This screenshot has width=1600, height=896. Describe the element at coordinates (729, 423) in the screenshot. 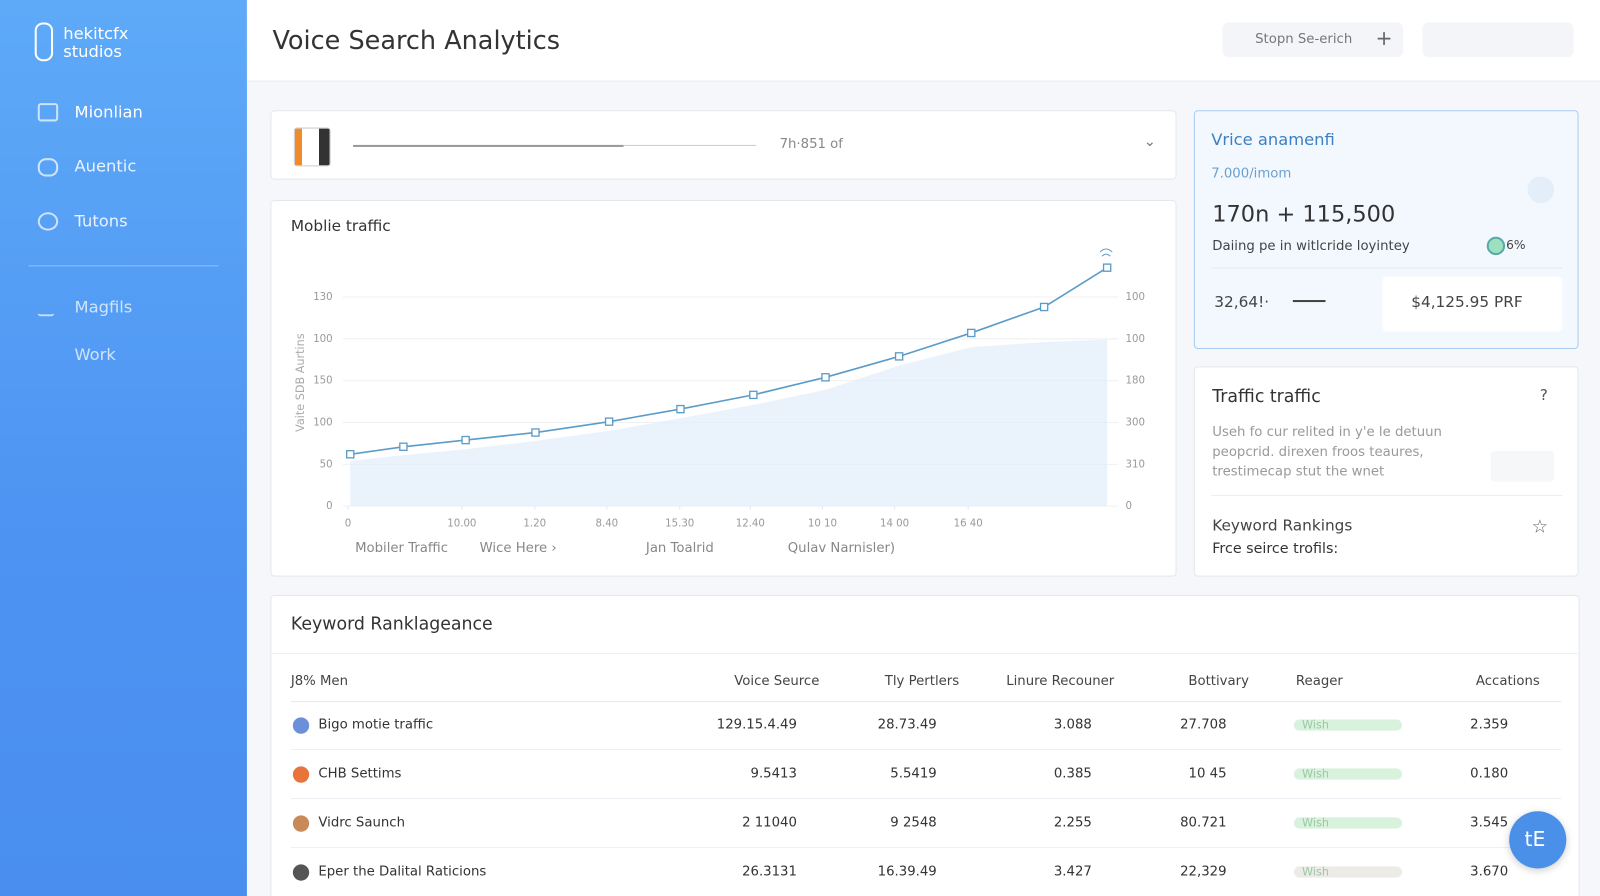

I see `area` at that location.